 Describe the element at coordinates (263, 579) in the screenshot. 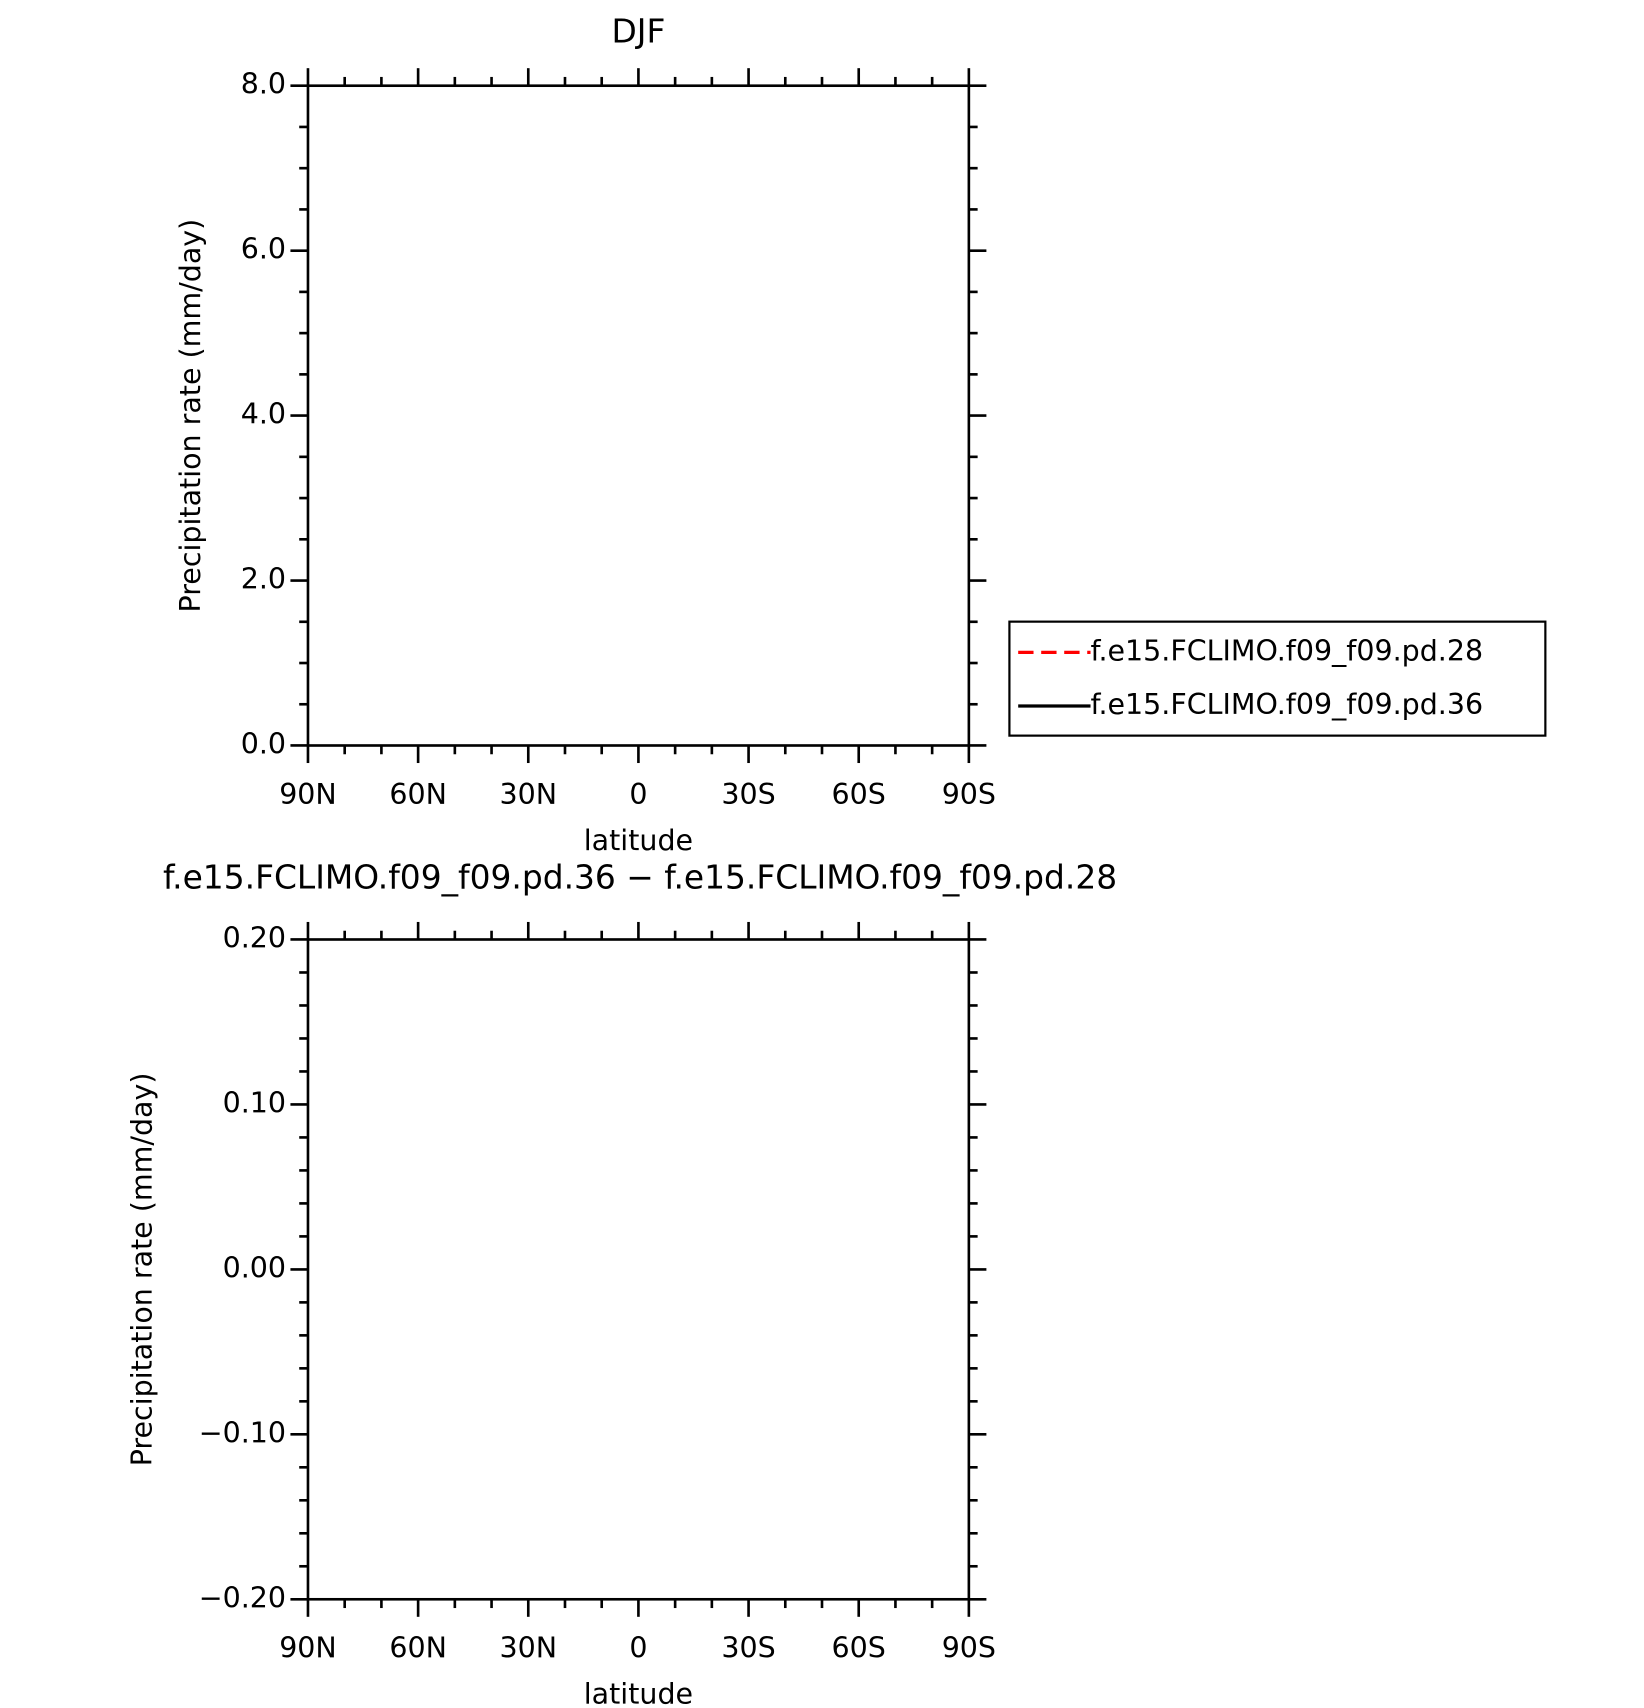

I see `y-tick-label: 2.0` at that location.